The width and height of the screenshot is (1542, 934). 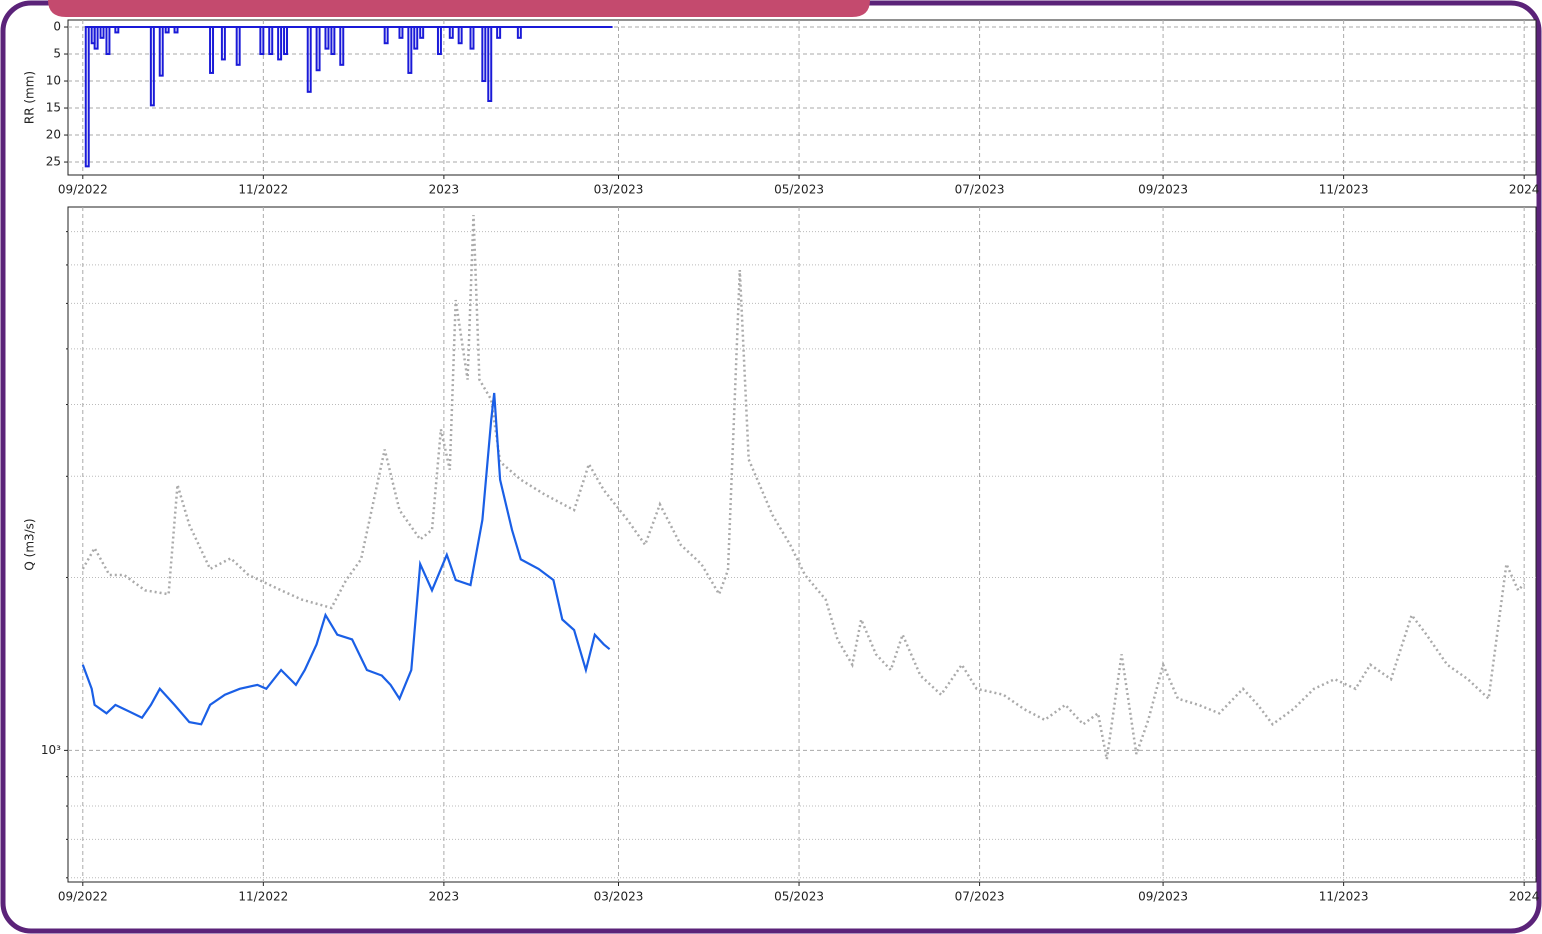 I want to click on y-axis-label: RR (mm), so click(x=30, y=97).